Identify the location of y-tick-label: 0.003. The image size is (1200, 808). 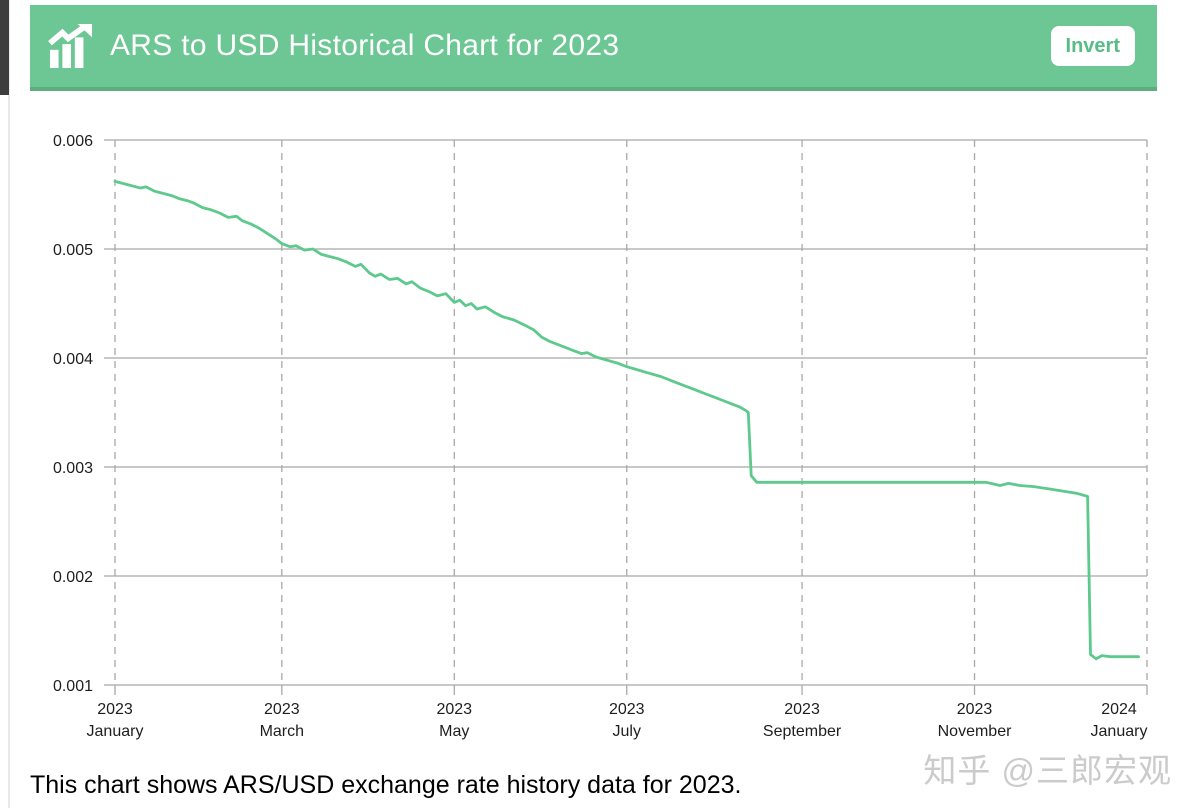
(73, 468).